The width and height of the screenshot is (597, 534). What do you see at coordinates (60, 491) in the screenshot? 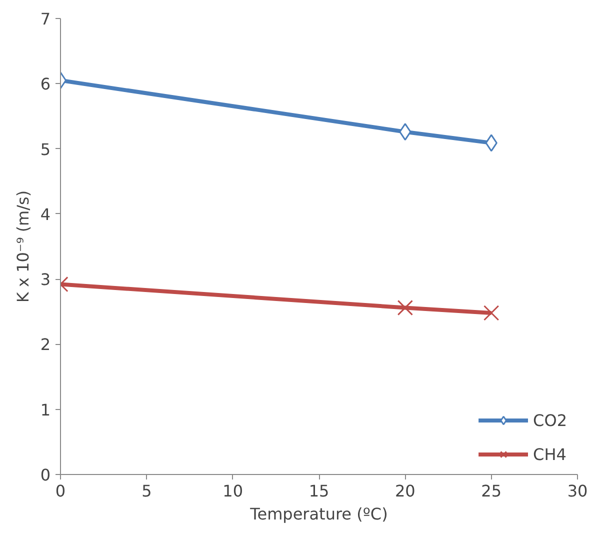
I see `x-tick-label: 0` at bounding box center [60, 491].